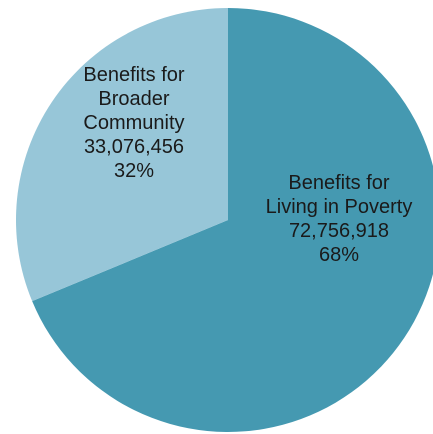 The height and width of the screenshot is (434, 433). What do you see at coordinates (134, 147) in the screenshot?
I see `slice-value-label: 33,076,456` at bounding box center [134, 147].